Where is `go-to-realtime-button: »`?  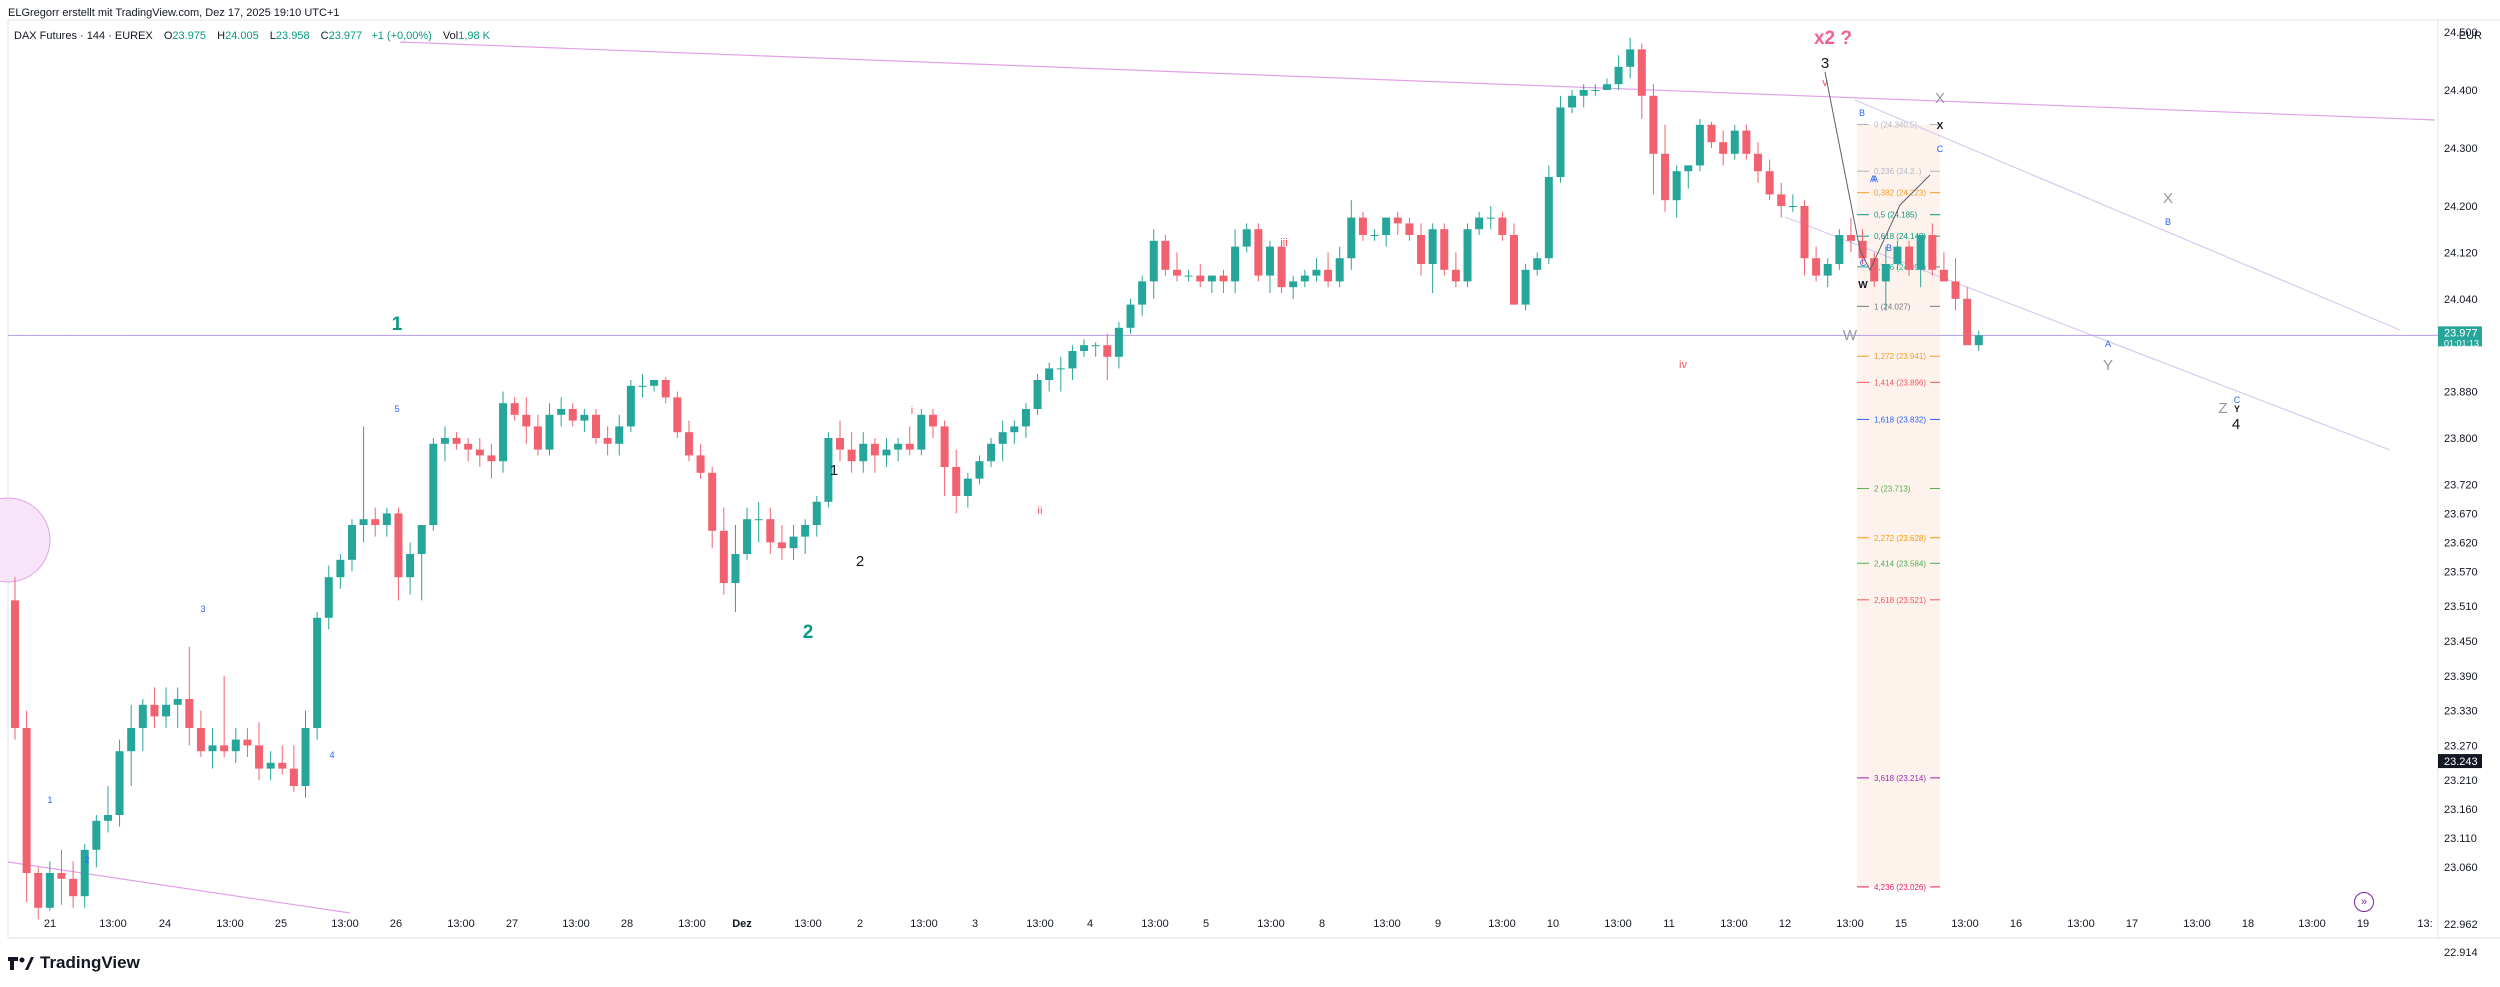 go-to-realtime-button: » is located at coordinates (2364, 902).